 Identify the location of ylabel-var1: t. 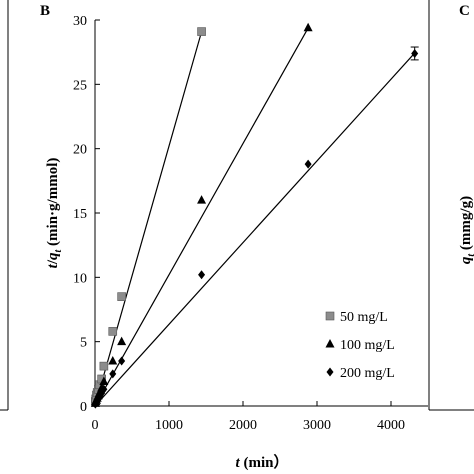
(53, 265).